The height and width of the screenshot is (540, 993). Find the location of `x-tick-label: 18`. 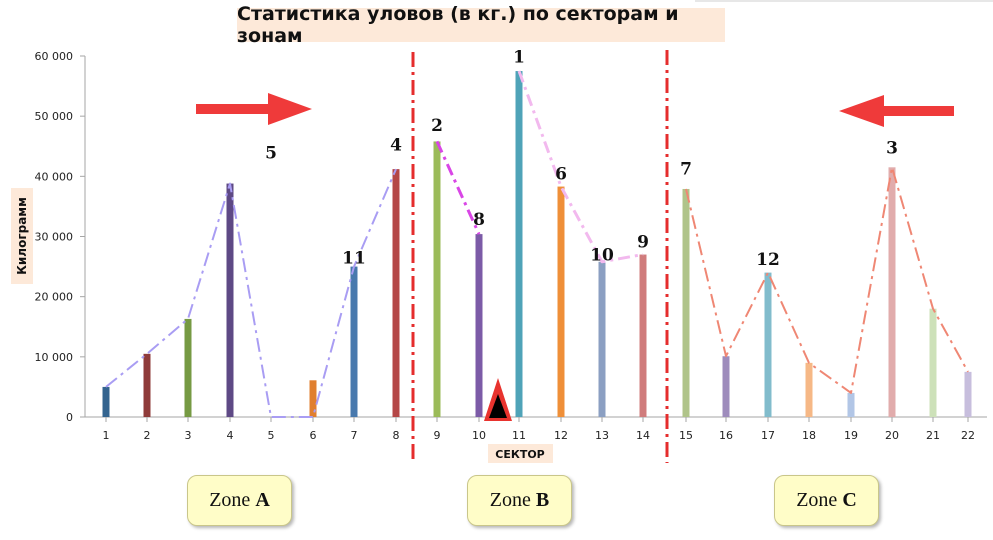

x-tick-label: 18 is located at coordinates (809, 435).